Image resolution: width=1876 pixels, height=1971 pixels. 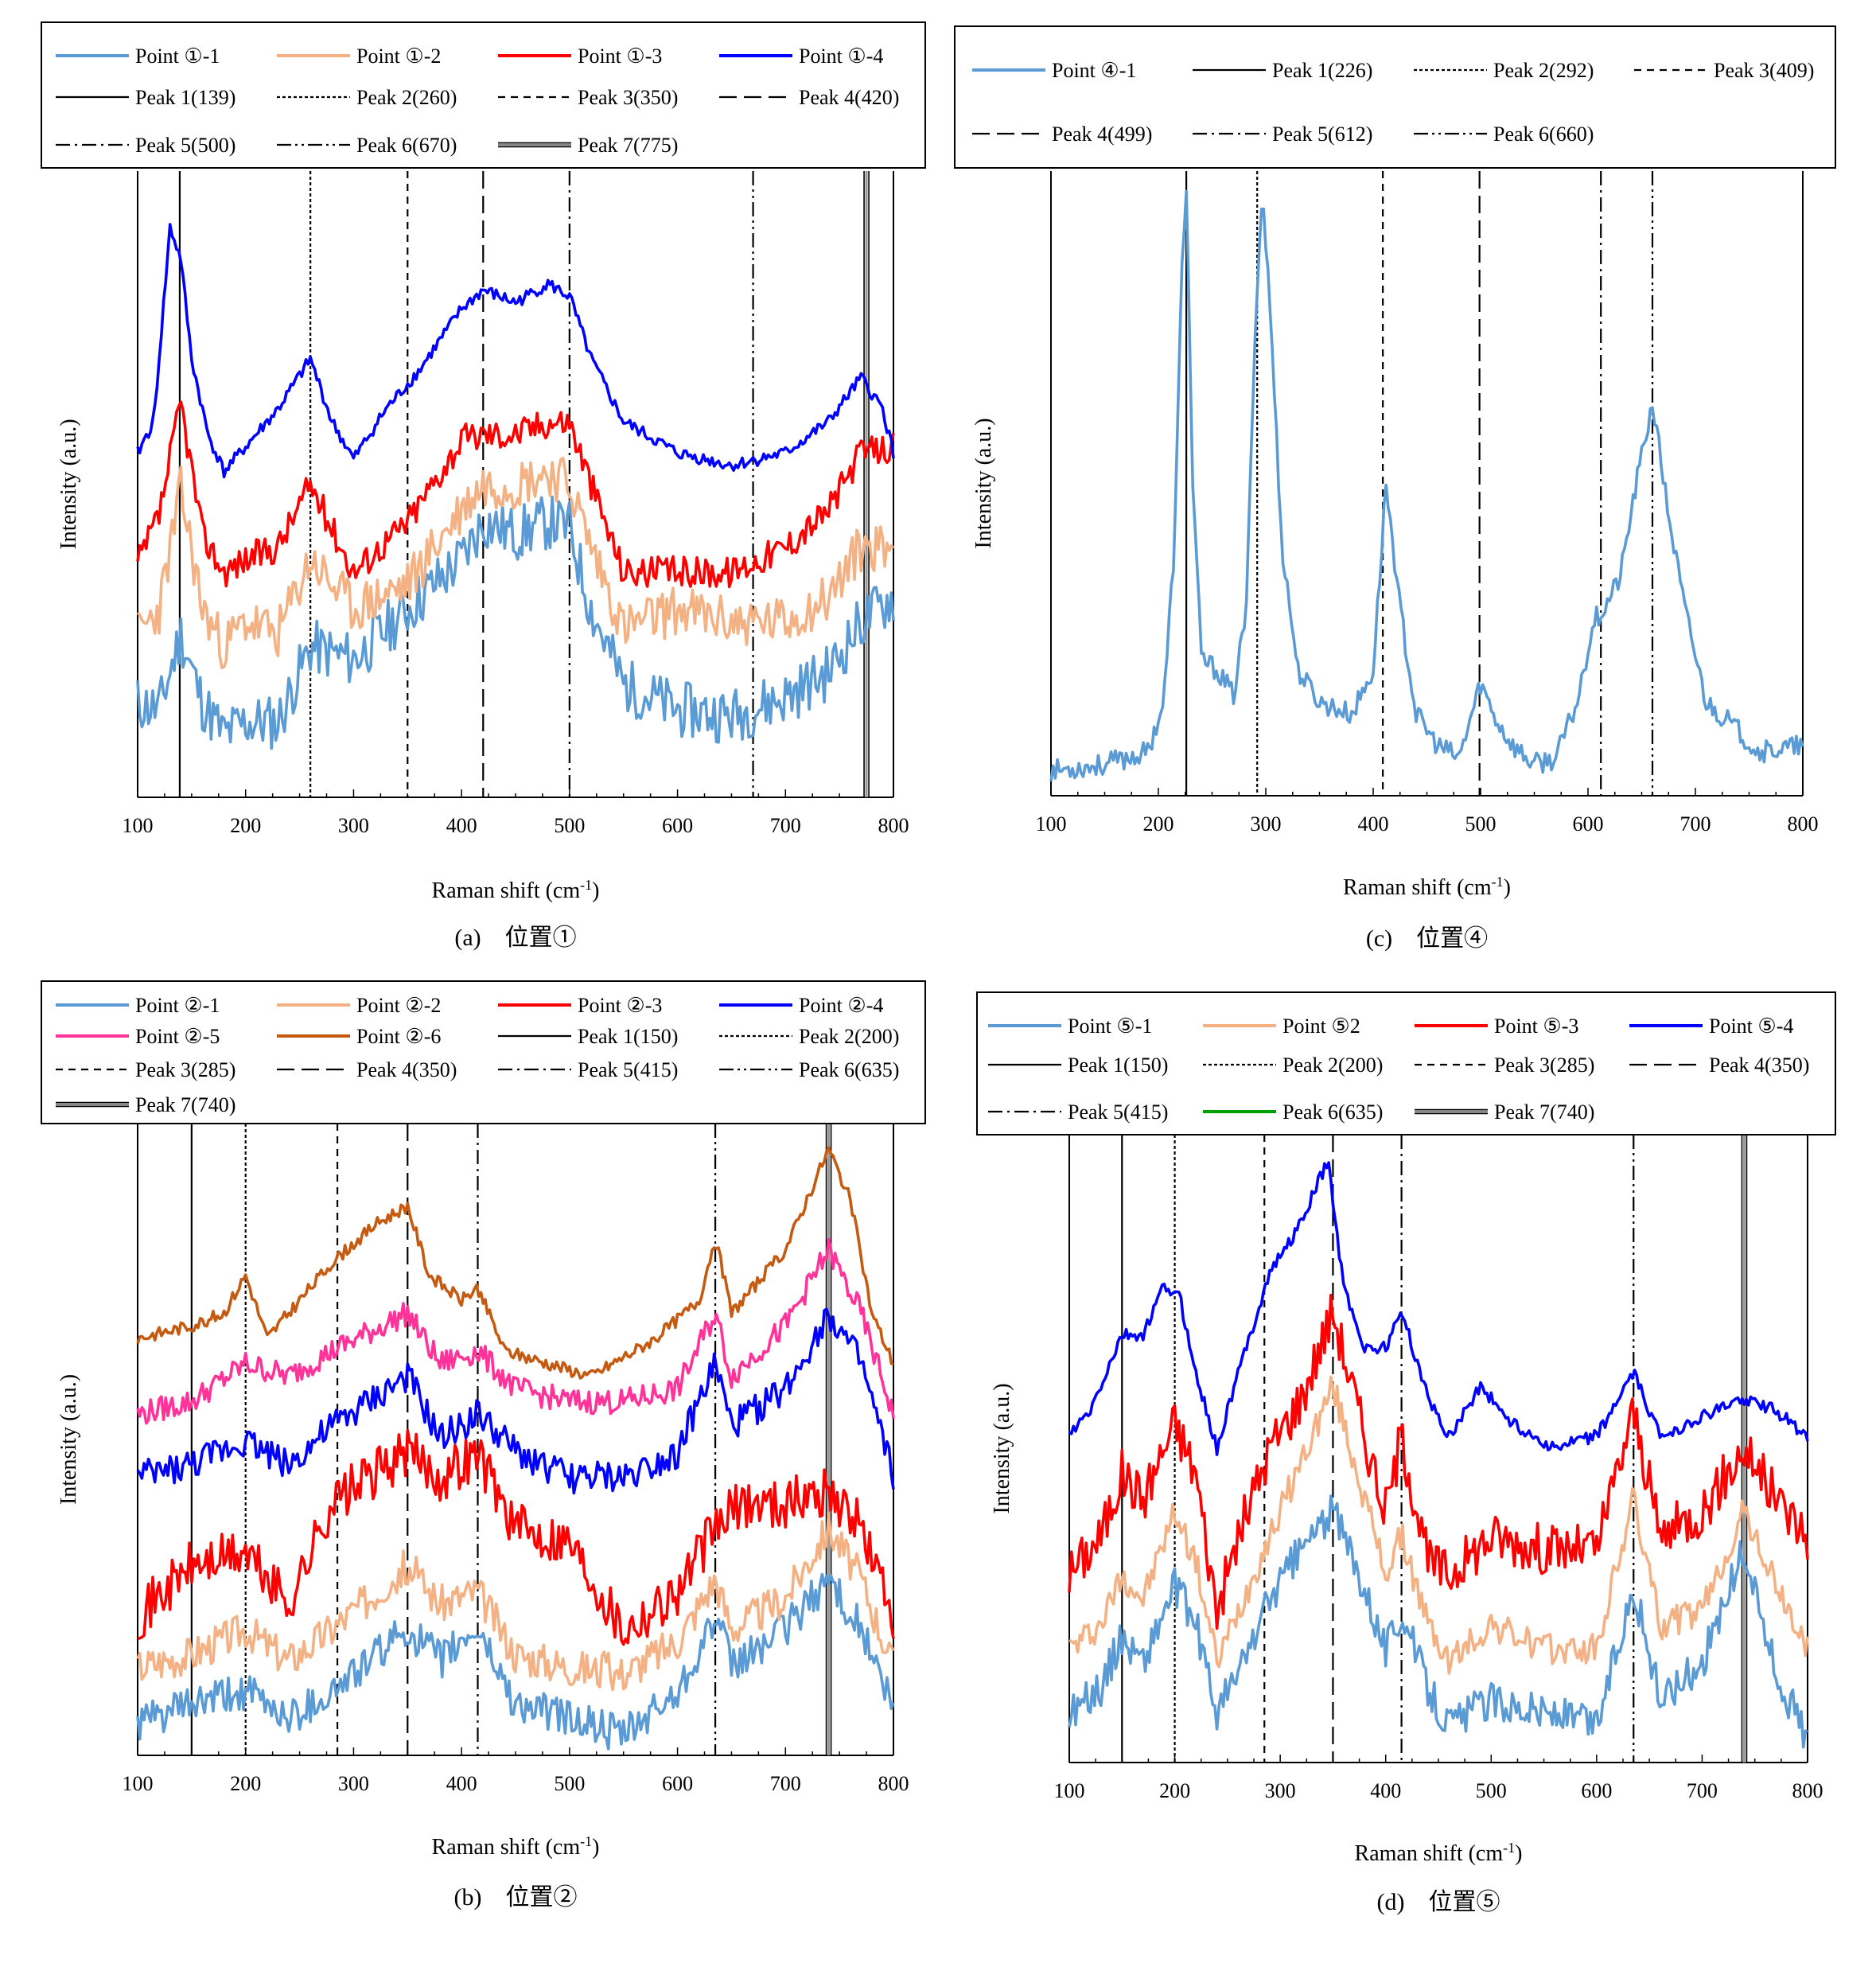 I want to click on legend-entry: Peak 7(775), so click(x=628, y=145).